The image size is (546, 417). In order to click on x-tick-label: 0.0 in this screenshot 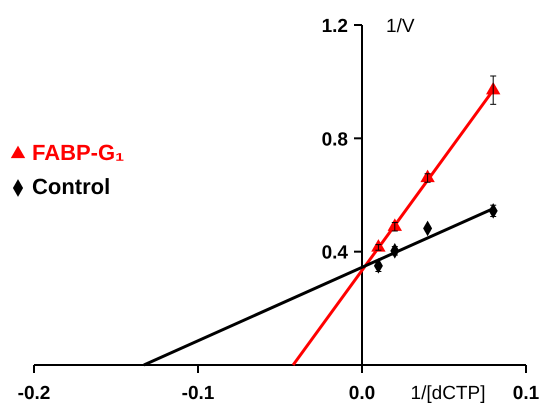, I will do `click(362, 393)`.